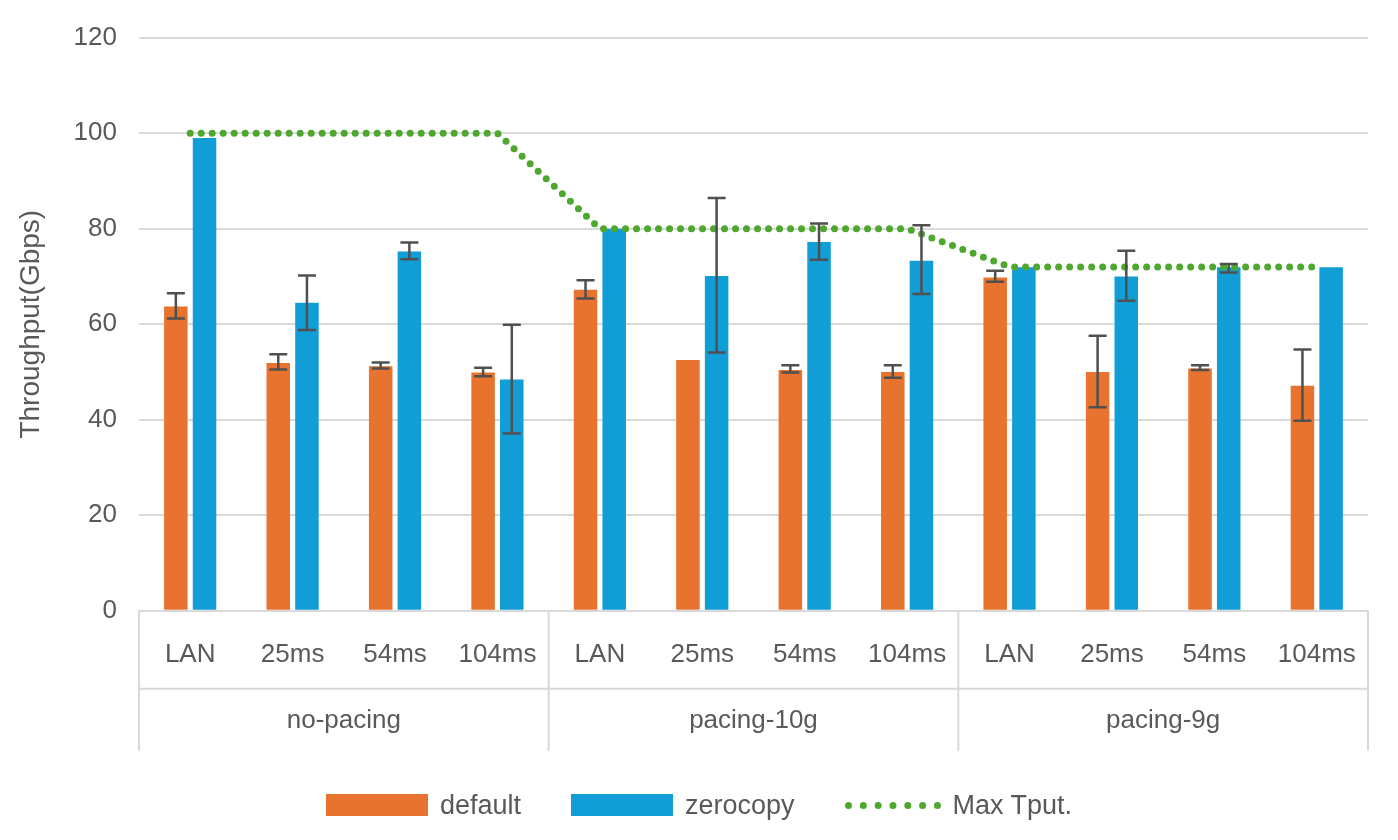 The width and height of the screenshot is (1398, 840). What do you see at coordinates (1012, 805) in the screenshot?
I see `legend-label: Max Tput.` at bounding box center [1012, 805].